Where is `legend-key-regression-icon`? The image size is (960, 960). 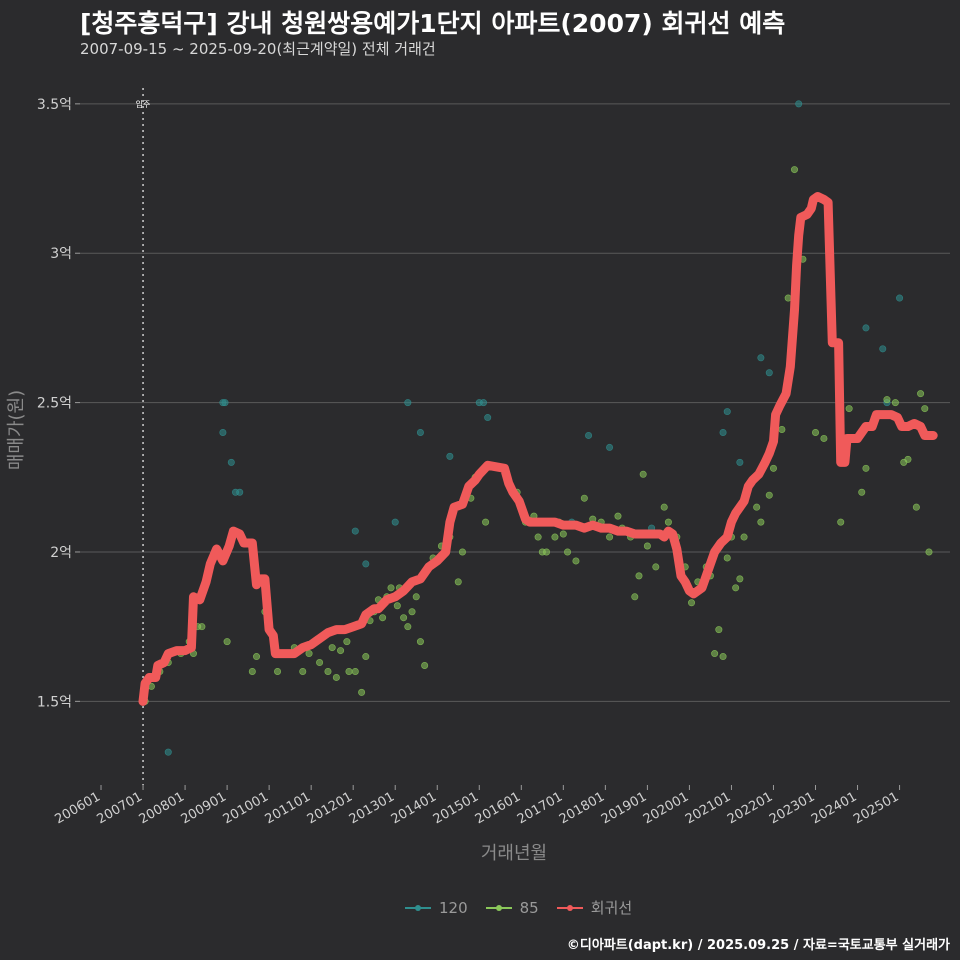 legend-key-regression-icon is located at coordinates (569, 907).